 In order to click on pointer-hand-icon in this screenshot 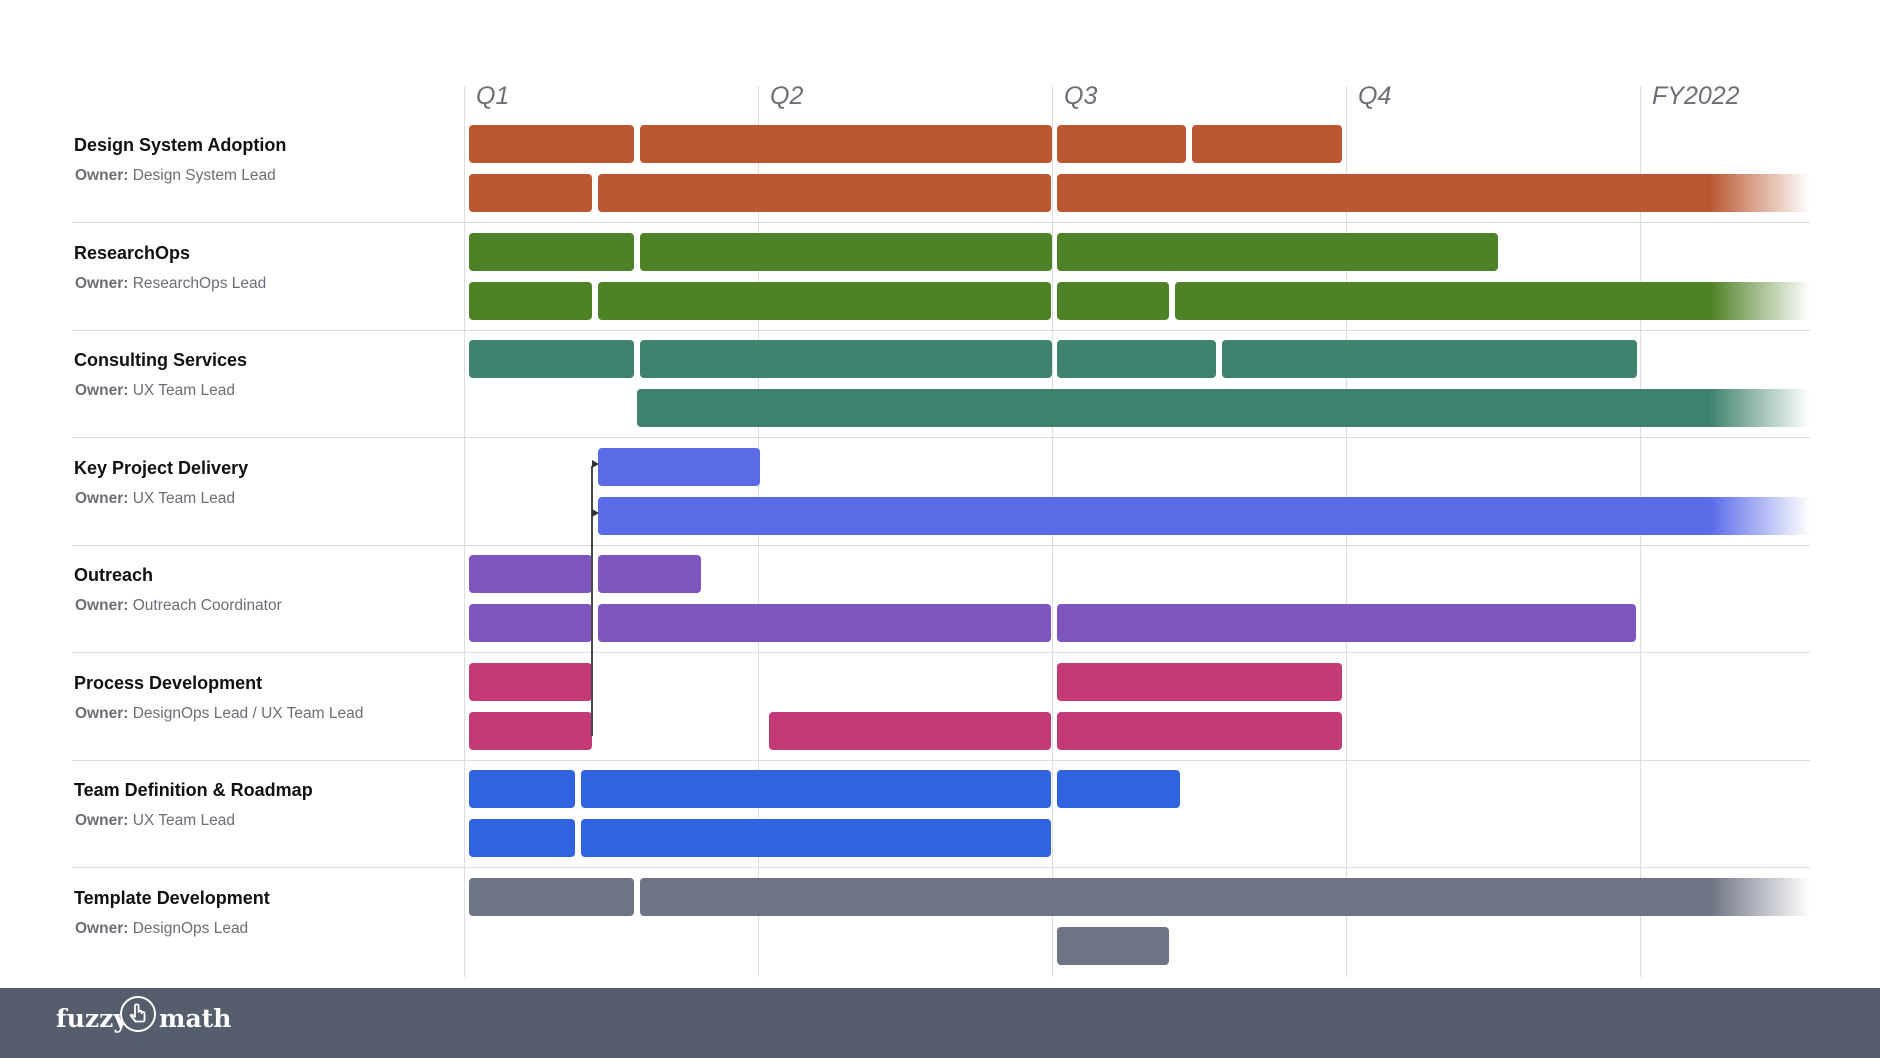, I will do `click(138, 1014)`.